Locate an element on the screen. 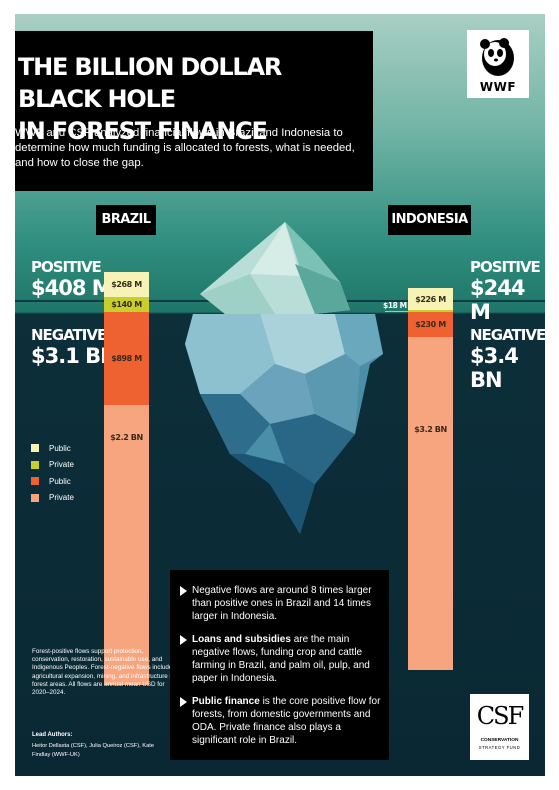  indonesia-negative-label: NEGATIVE is located at coordinates (507, 335).